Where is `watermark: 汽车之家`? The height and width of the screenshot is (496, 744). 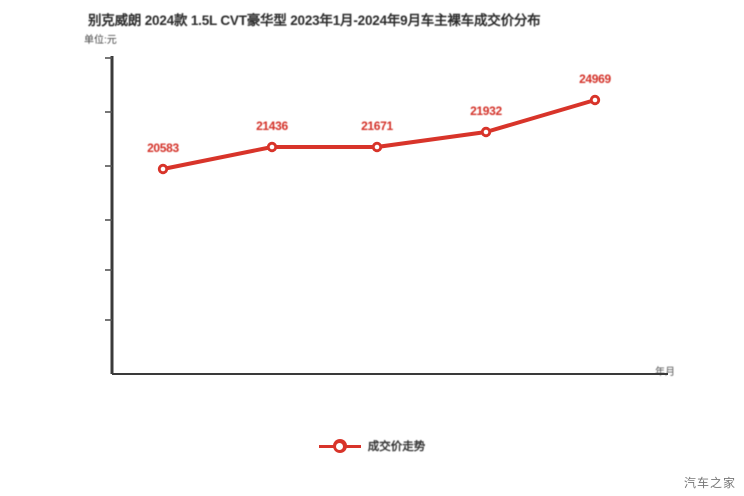 watermark: 汽车之家 is located at coordinates (709, 483).